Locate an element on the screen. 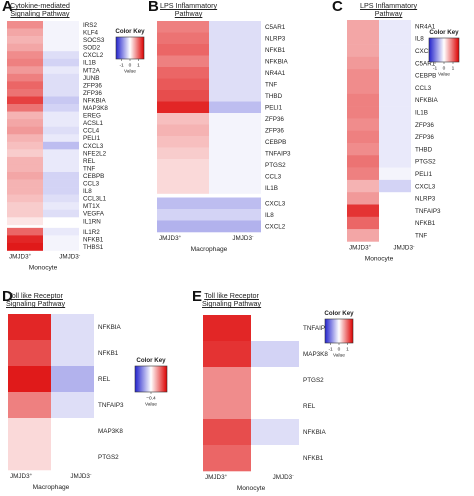 The image size is (474, 496). row-label: NLRP3 is located at coordinates (425, 199).